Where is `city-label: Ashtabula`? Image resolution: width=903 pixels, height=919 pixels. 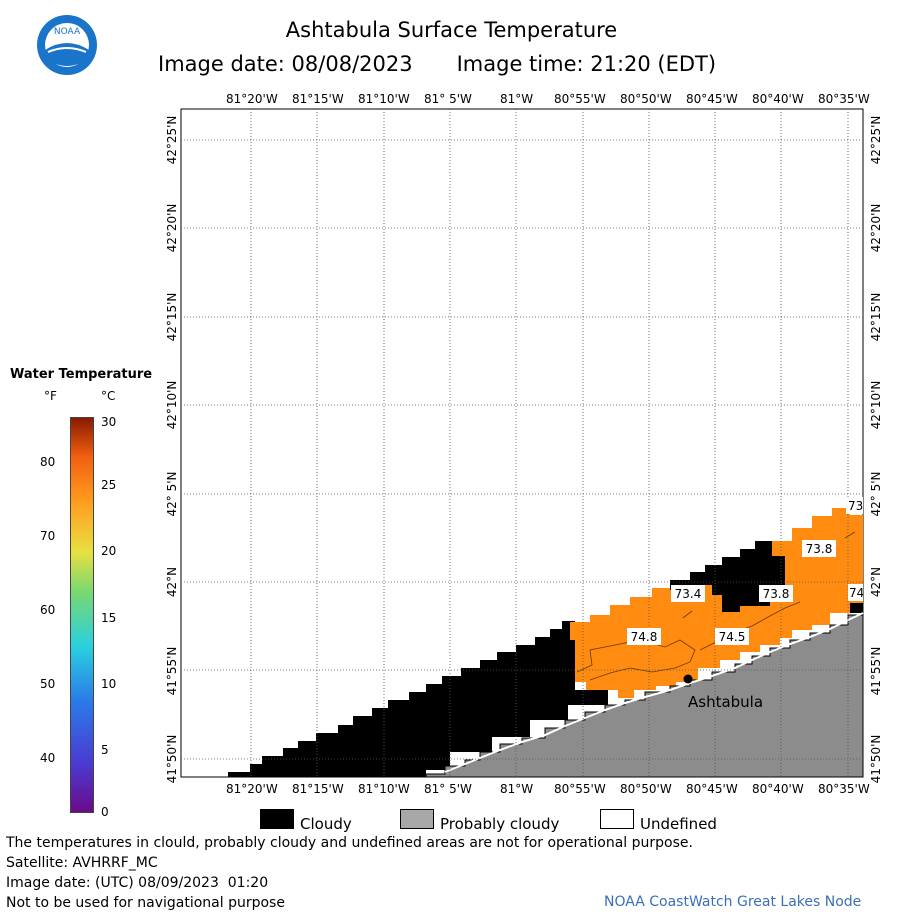
city-label: Ashtabula is located at coordinates (725, 702).